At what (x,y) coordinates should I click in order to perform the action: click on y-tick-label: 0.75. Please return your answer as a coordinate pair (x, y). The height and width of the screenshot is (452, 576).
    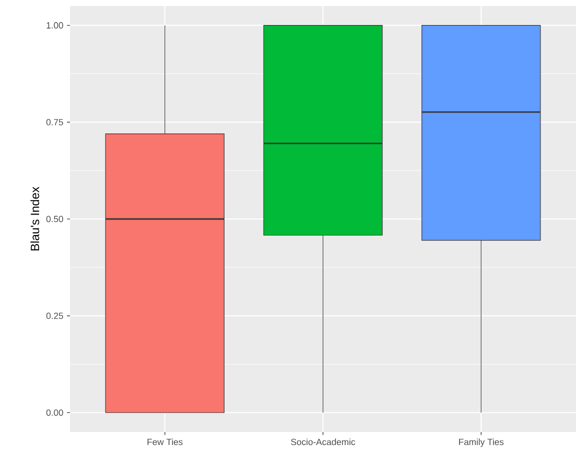
    Looking at the image, I should click on (55, 122).